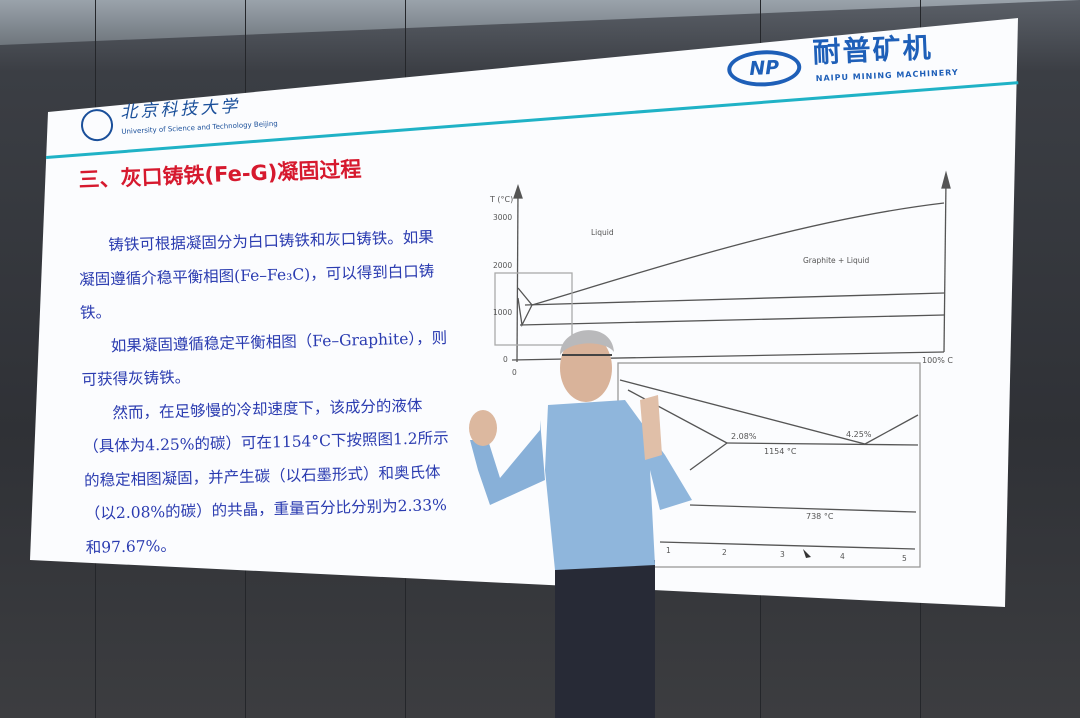 The height and width of the screenshot is (718, 1080). What do you see at coordinates (533, 309) in the screenshot?
I see `zoom-box` at bounding box center [533, 309].